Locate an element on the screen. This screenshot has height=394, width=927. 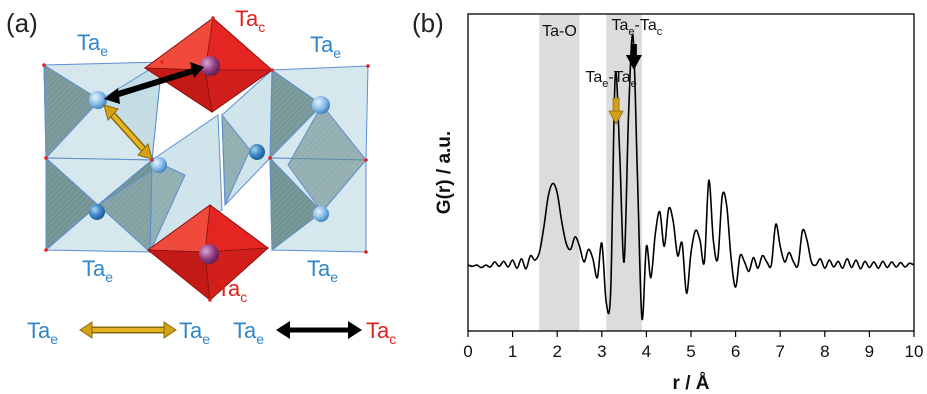
ta-e-ta-e-peak-arrow is located at coordinates (616, 105).